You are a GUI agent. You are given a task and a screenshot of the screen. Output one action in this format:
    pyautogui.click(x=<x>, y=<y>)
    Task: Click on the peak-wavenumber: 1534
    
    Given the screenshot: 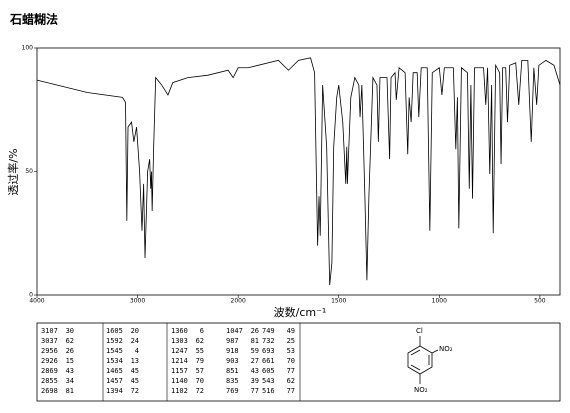 What is the action you would take?
    pyautogui.click(x=114, y=361)
    